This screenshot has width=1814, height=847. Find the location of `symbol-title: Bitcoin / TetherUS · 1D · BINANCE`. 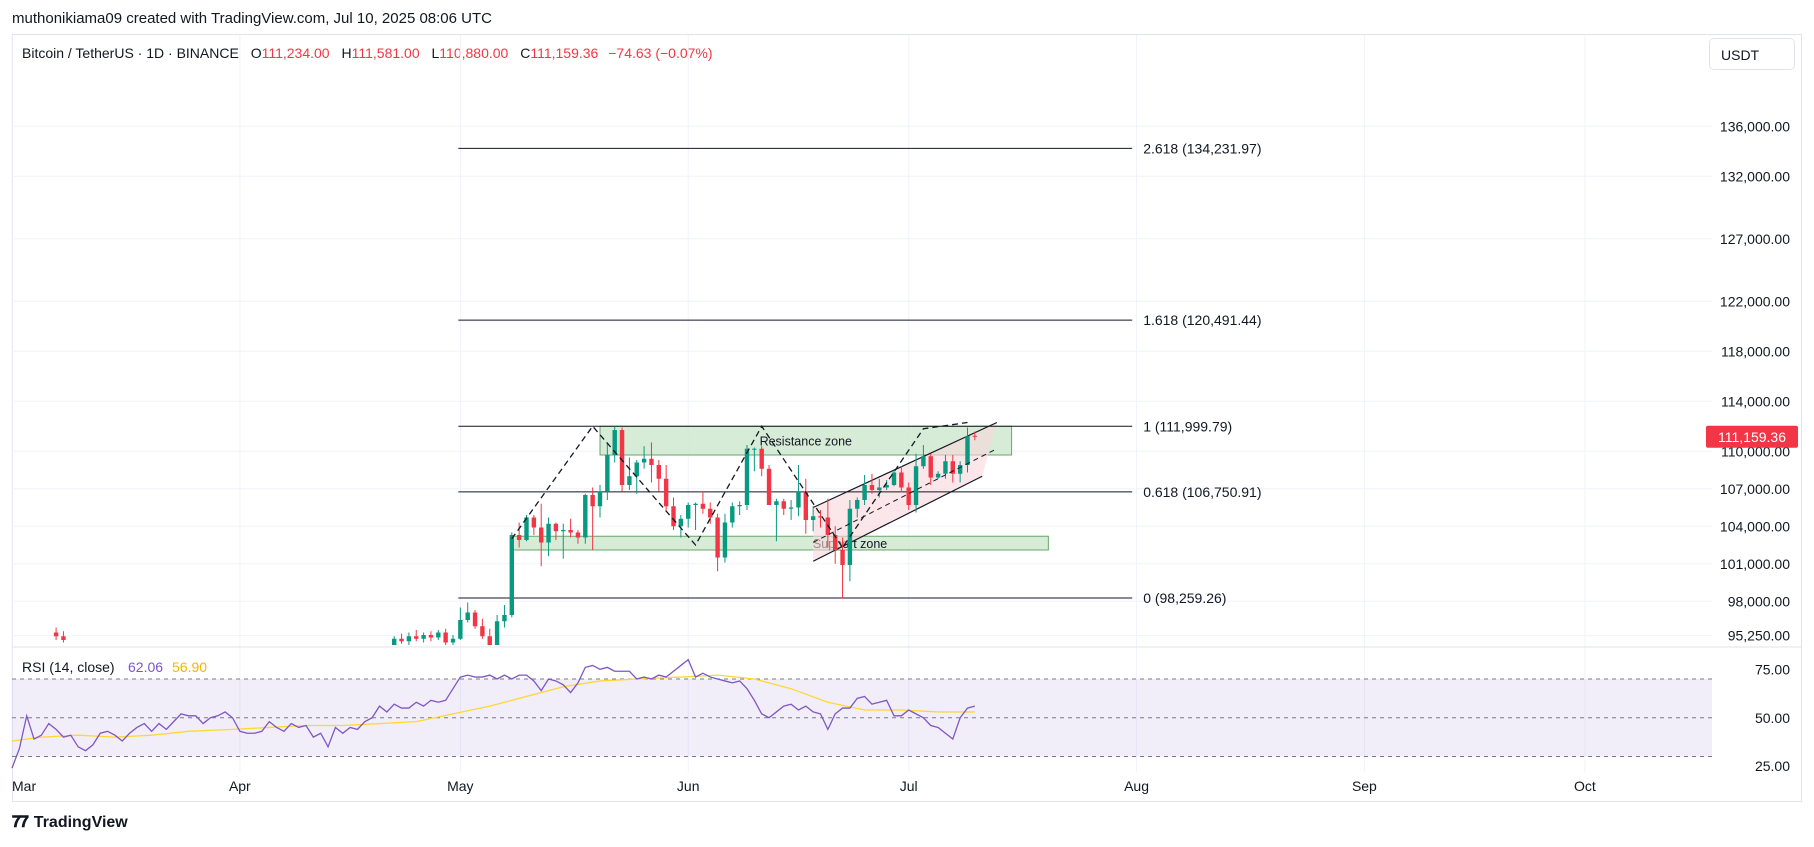

symbol-title: Bitcoin / TetherUS · 1D · BINANCE is located at coordinates (130, 53).